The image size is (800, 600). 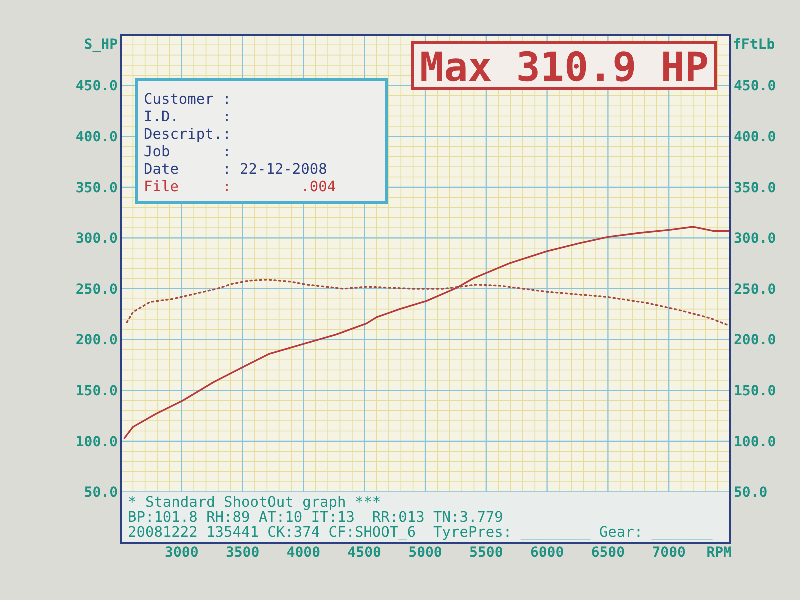 I want to click on annotation: 20081222 135441 CK:374 CF:SHOOT_6 TyrePres: ________ Gear: _______, so click(x=421, y=533).